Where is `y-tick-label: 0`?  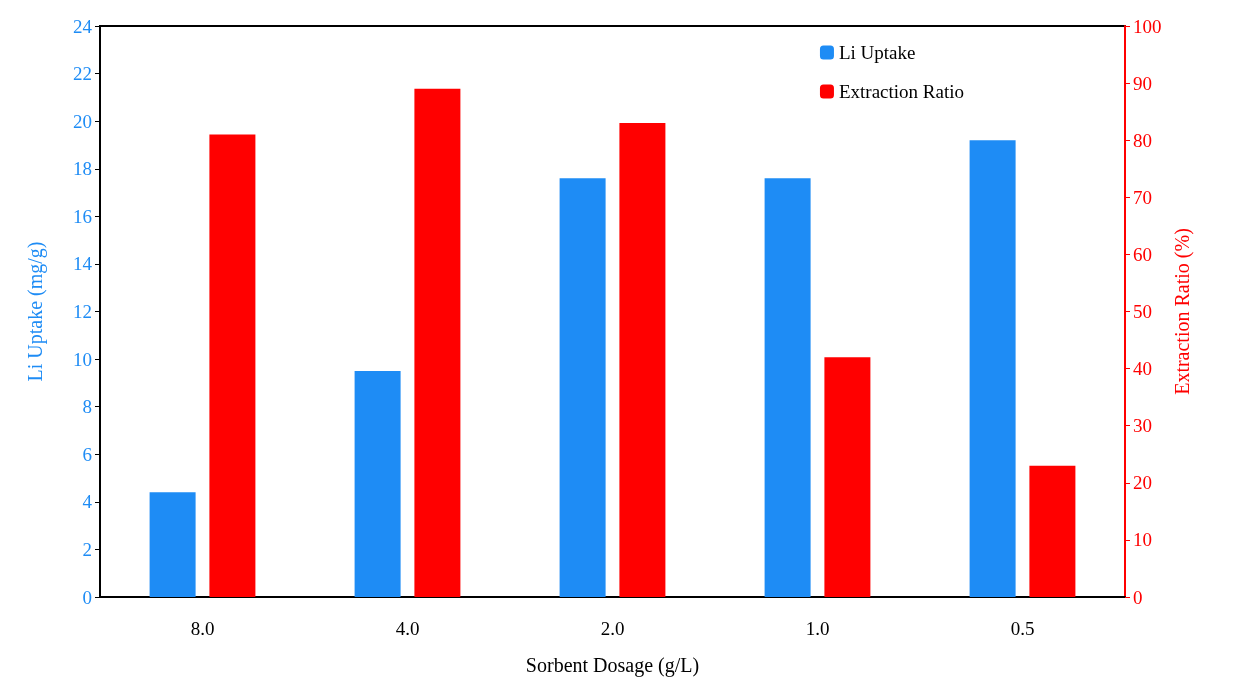 y-tick-label: 0 is located at coordinates (87, 597).